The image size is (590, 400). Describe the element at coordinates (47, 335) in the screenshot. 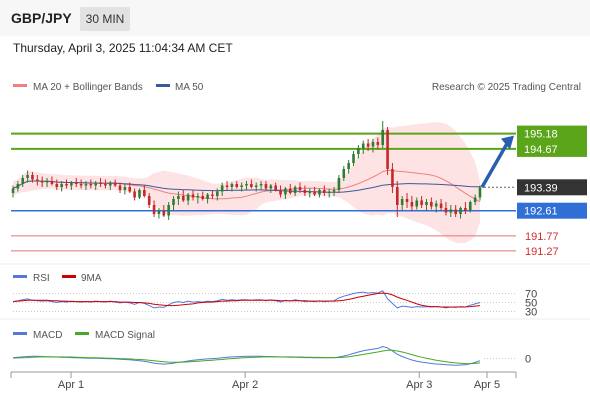

I see `macd-legend-label: MACD` at that location.